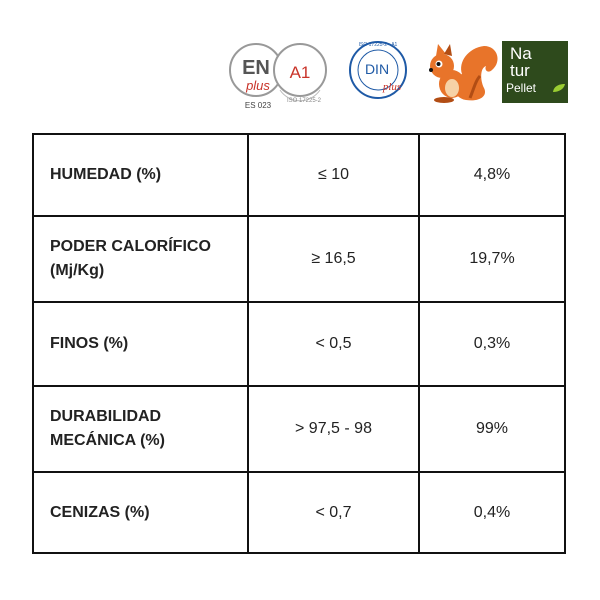  Describe the element at coordinates (304, 101) in the screenshot. I see `enplus-ring-text: ISO 17225-2` at that location.